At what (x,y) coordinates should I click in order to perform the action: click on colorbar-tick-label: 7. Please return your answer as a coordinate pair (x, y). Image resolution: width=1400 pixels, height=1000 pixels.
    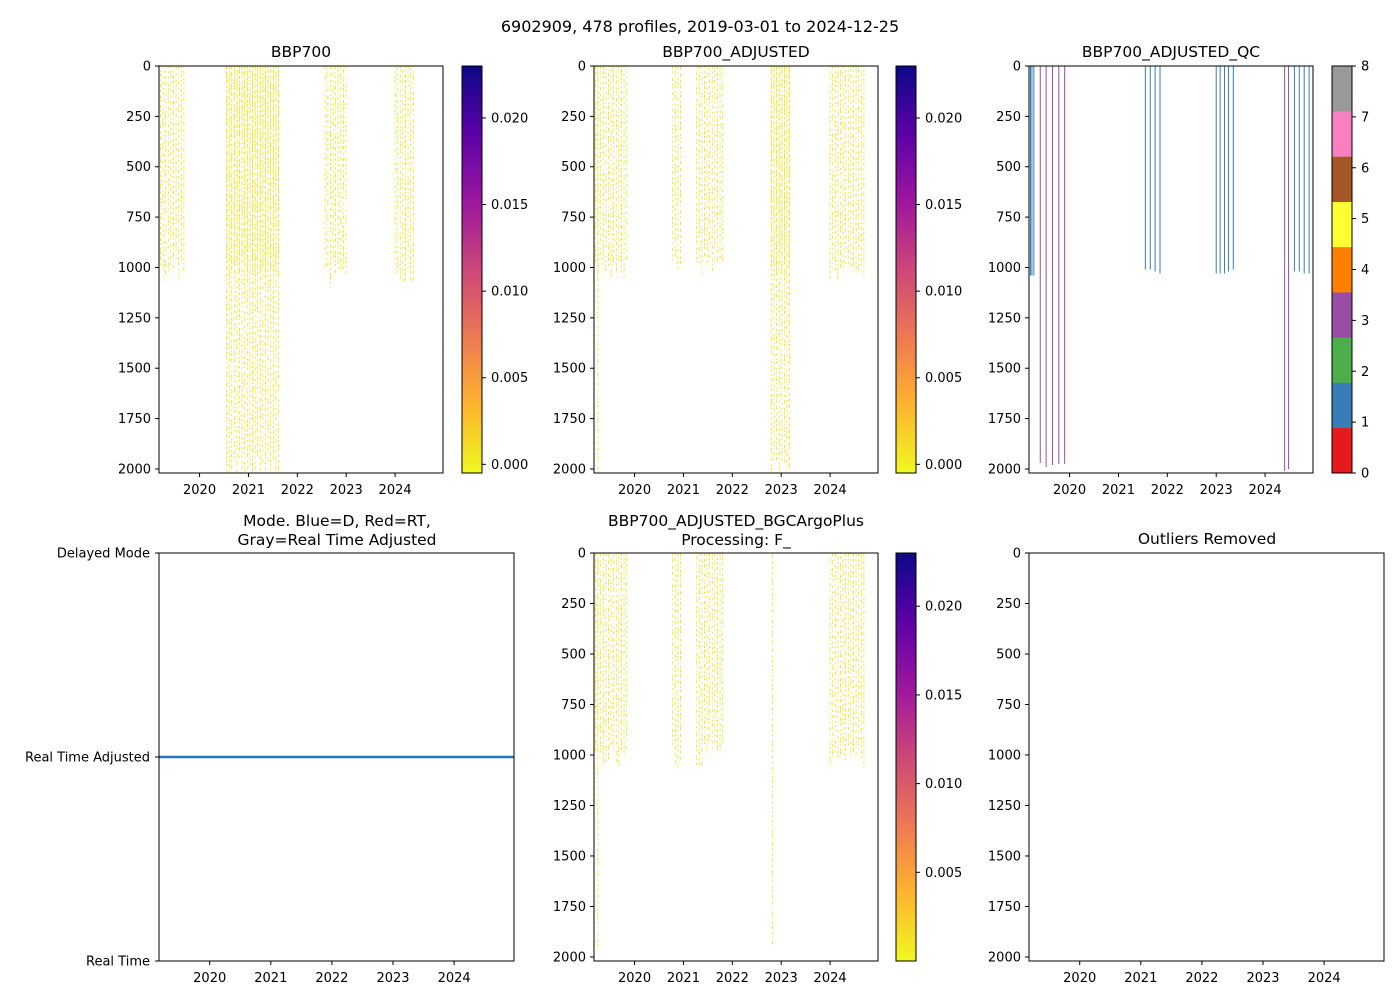
    Looking at the image, I should click on (1365, 117).